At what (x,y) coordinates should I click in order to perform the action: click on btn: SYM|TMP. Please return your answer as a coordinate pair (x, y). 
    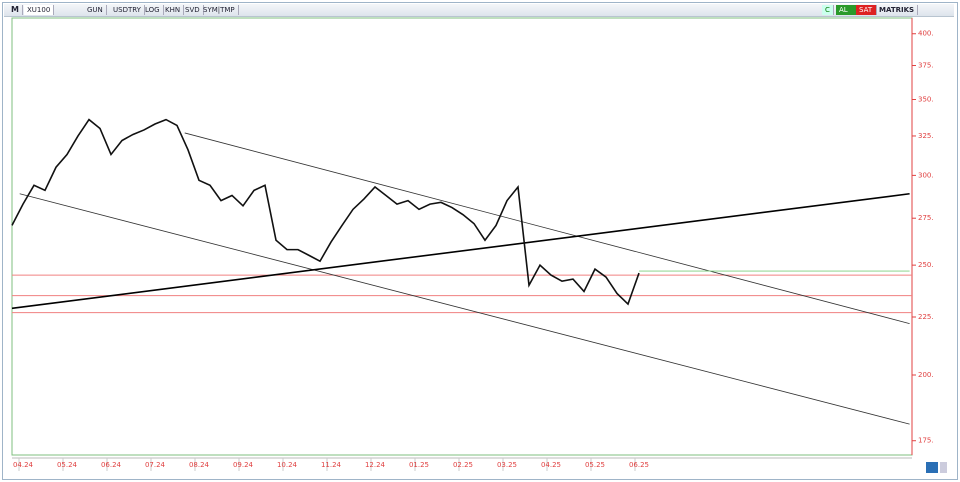
    Looking at the image, I should click on (219, 10).